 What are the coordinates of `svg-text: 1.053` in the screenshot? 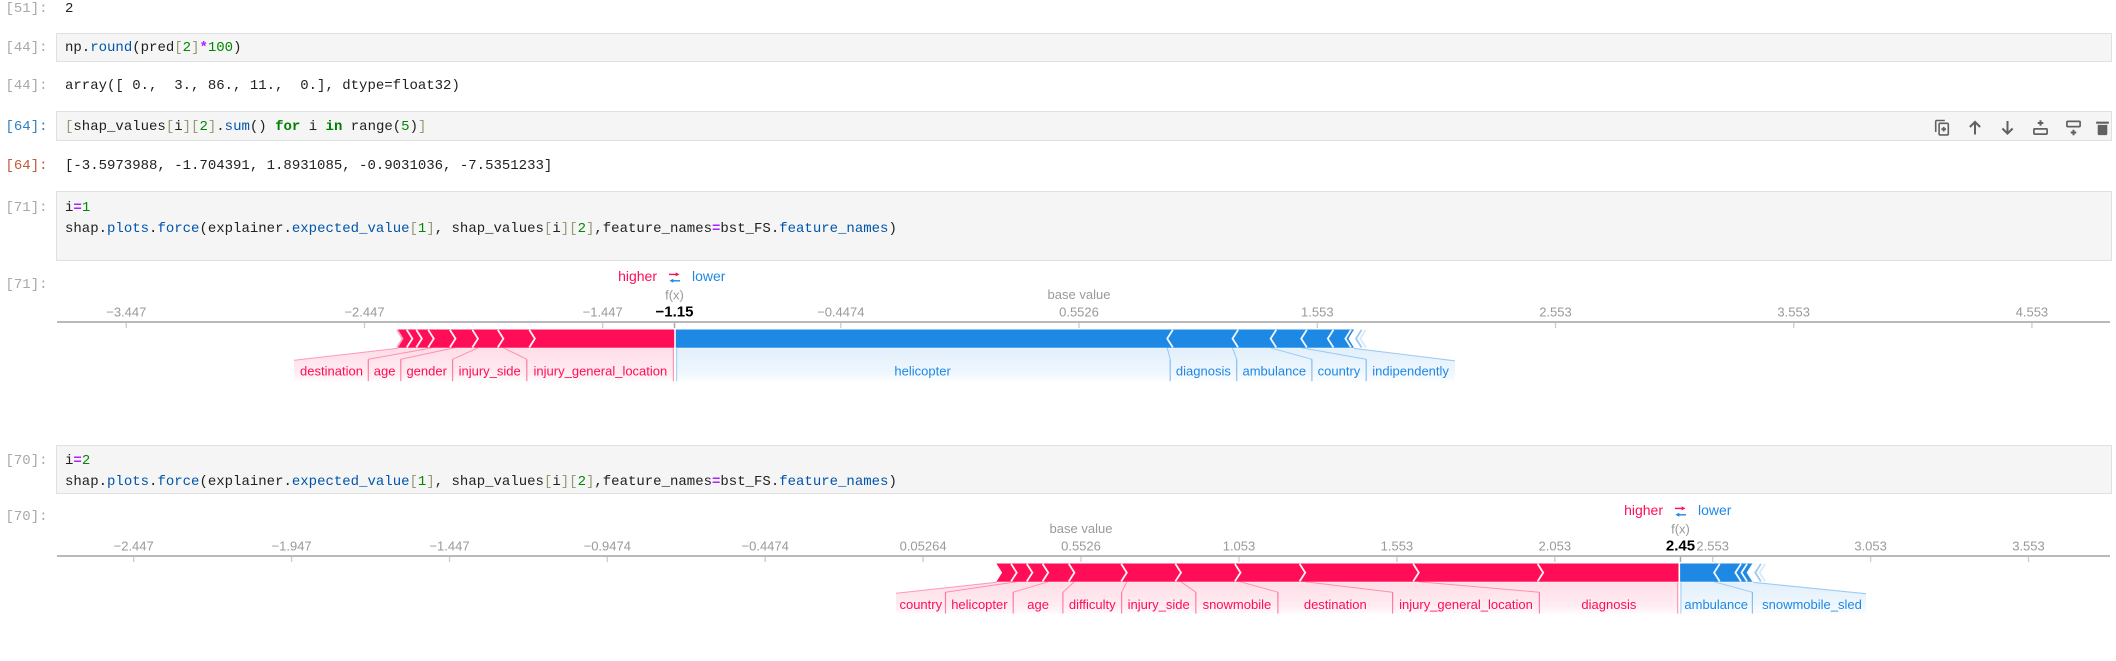 It's located at (1239, 546).